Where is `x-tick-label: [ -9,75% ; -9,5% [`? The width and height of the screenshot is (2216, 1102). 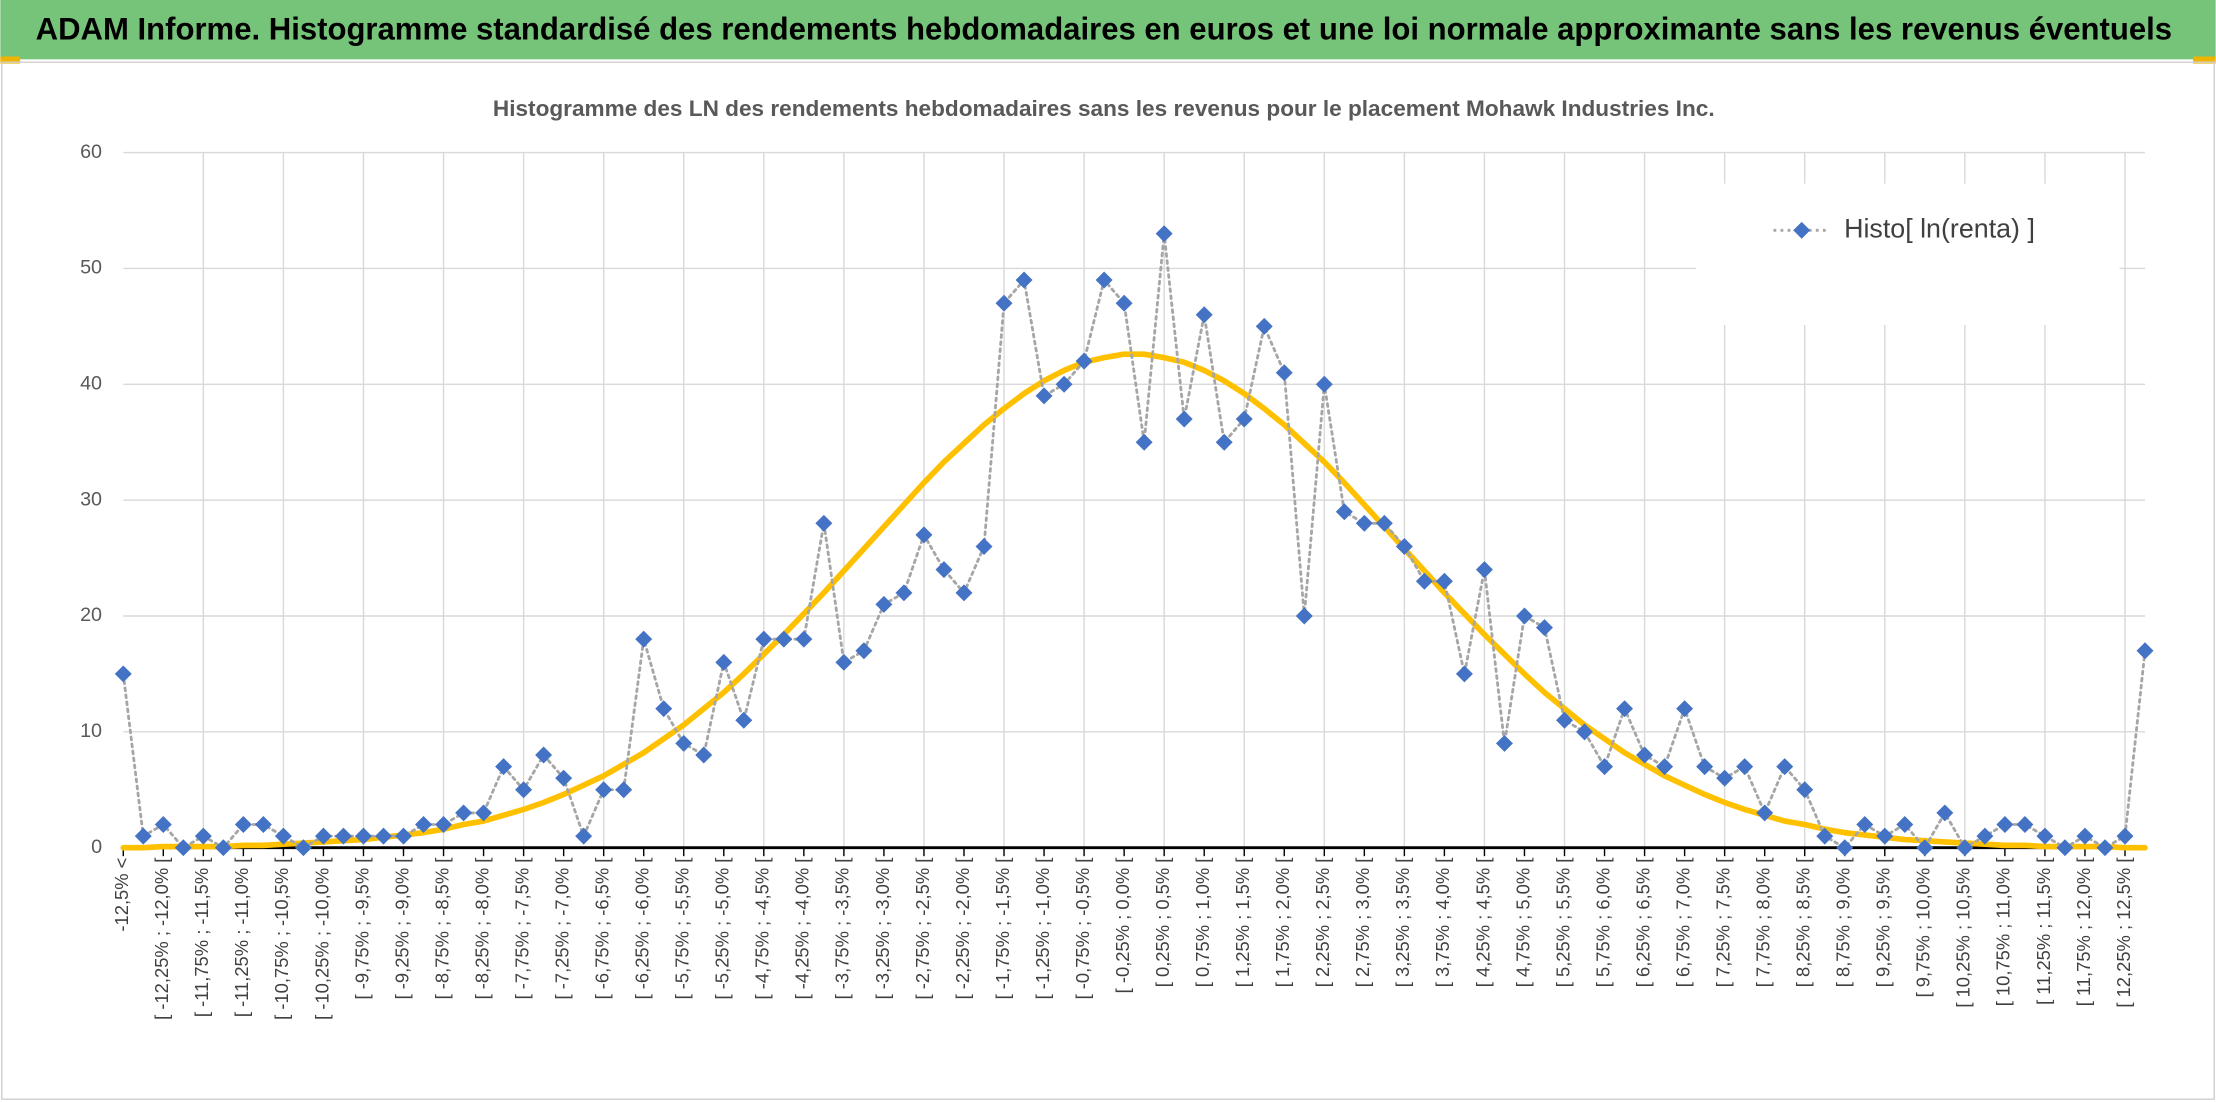 x-tick-label: [ -9,75% ; -9,5% [ is located at coordinates (361, 929).